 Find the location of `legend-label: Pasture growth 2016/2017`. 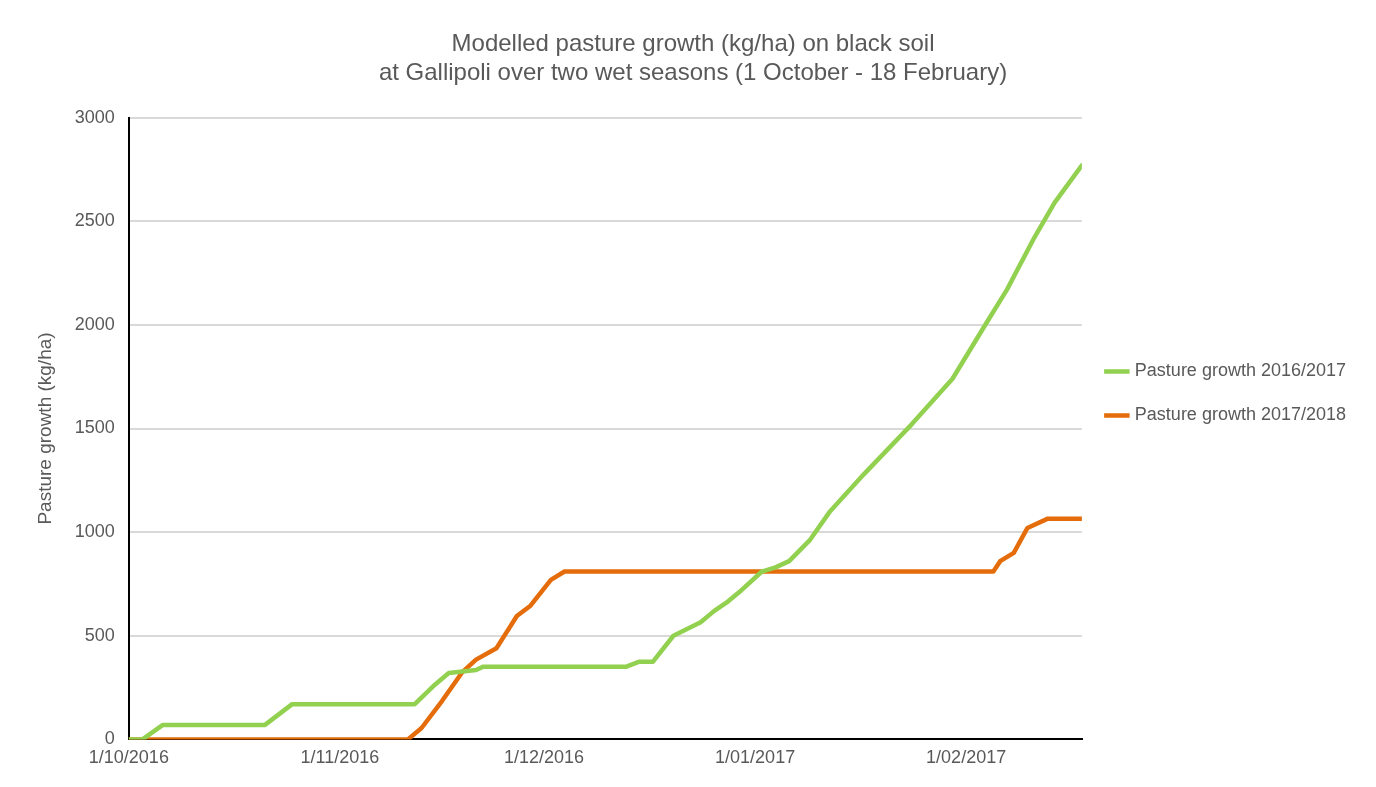

legend-label: Pasture growth 2016/2017 is located at coordinates (1240, 370).